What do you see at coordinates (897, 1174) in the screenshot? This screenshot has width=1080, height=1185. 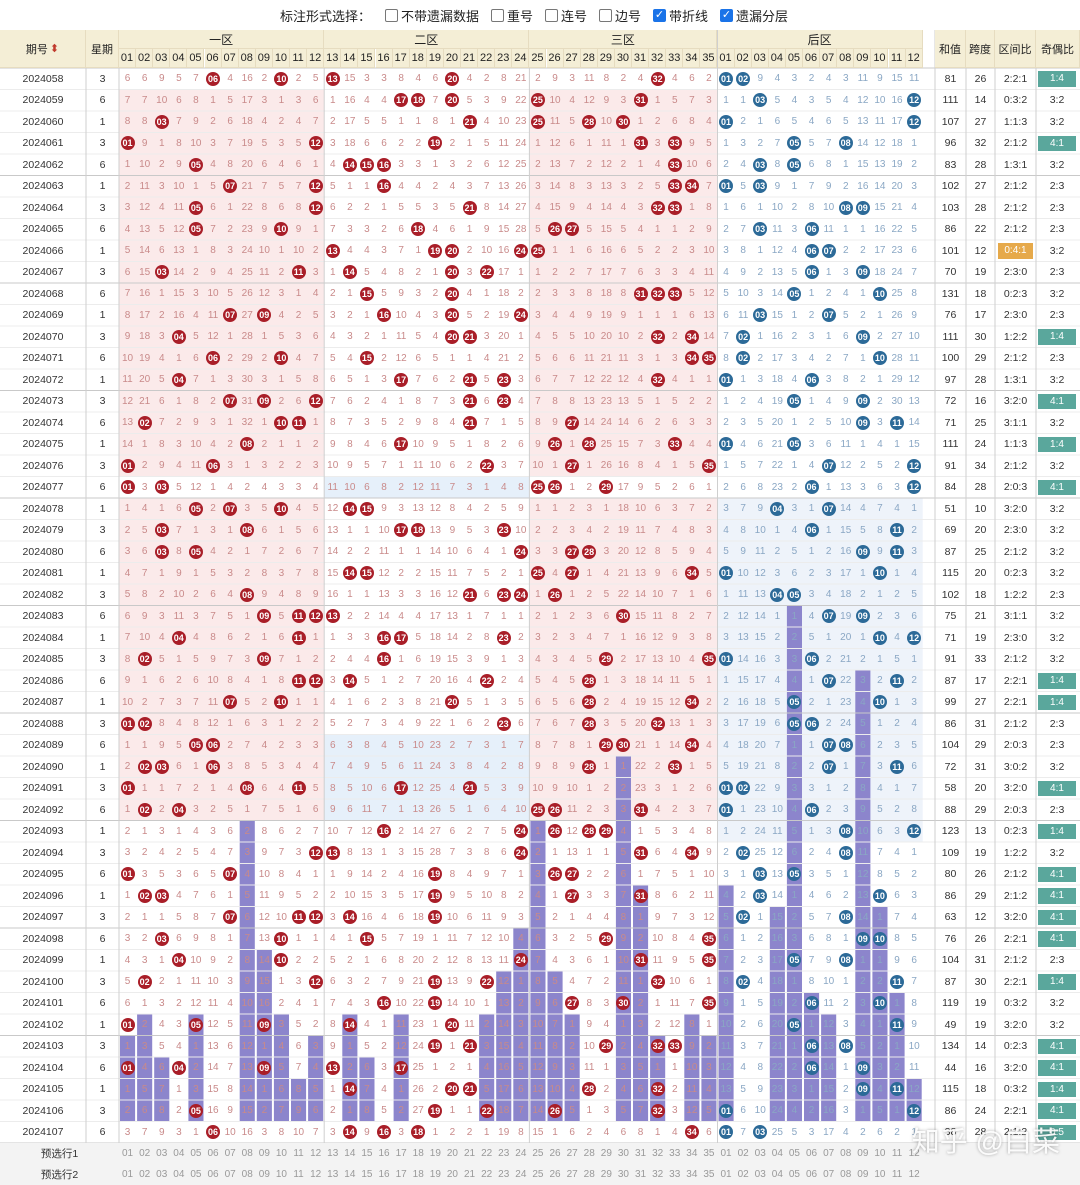 I see `preselect-back-num: 11` at bounding box center [897, 1174].